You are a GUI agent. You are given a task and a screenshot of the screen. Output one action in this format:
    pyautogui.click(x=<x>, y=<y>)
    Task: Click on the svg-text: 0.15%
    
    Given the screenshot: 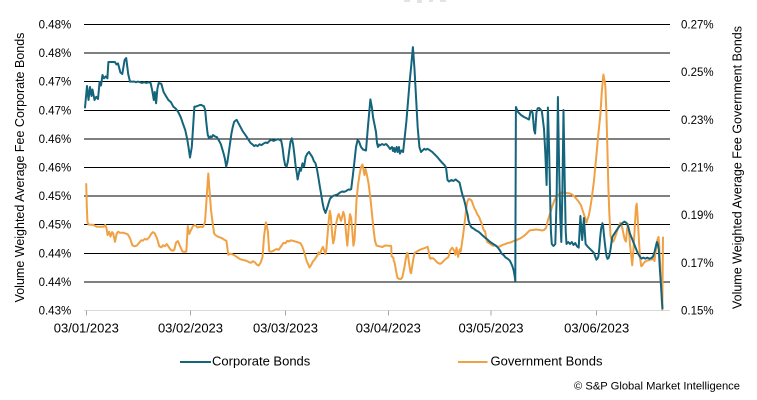 What is the action you would take?
    pyautogui.click(x=697, y=312)
    